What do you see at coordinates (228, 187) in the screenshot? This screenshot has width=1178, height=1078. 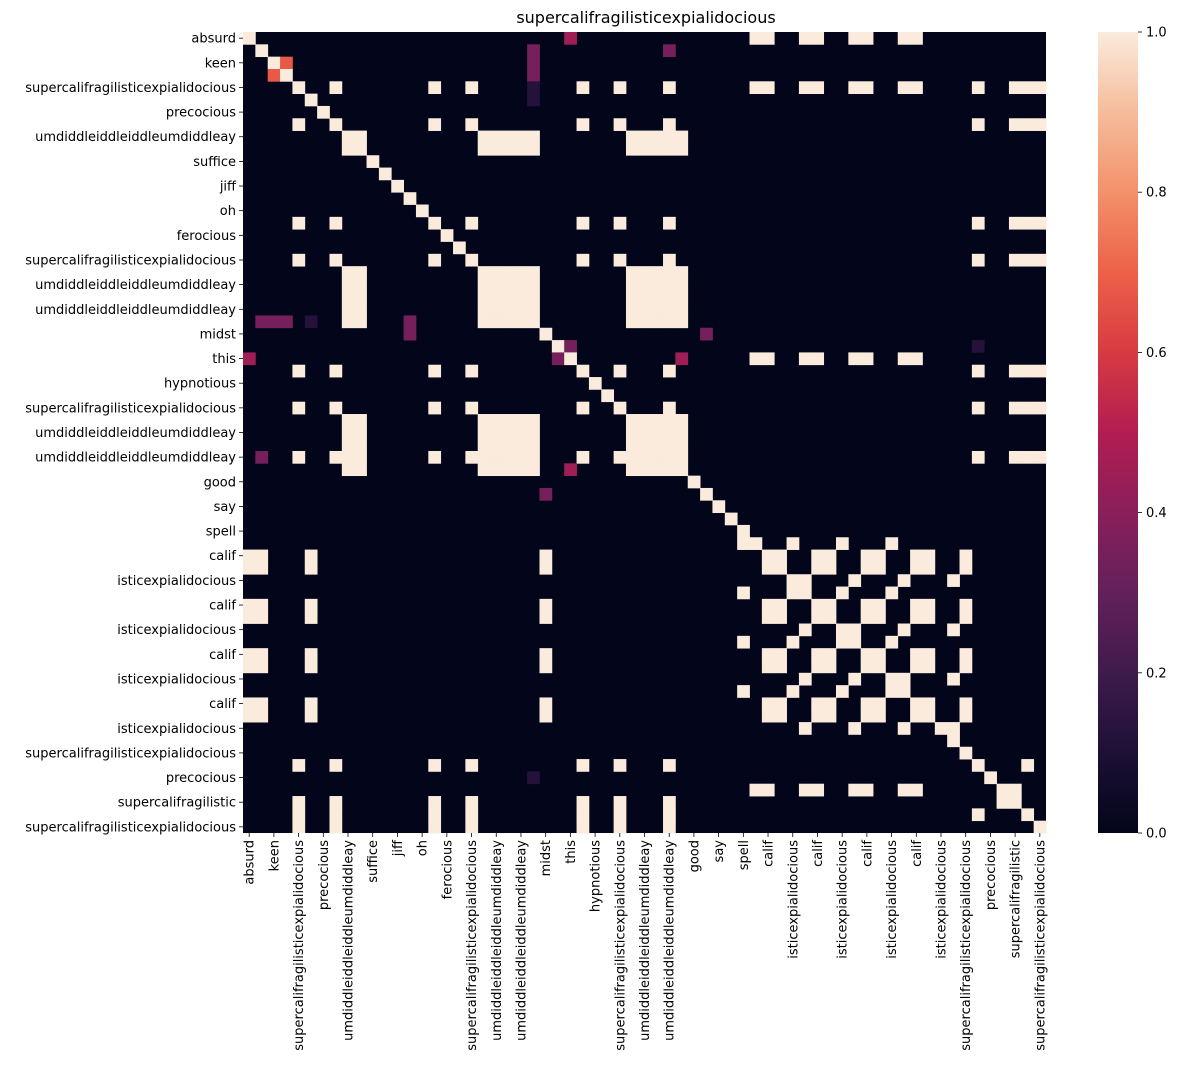 I see `y-tick-label: jiff` at bounding box center [228, 187].